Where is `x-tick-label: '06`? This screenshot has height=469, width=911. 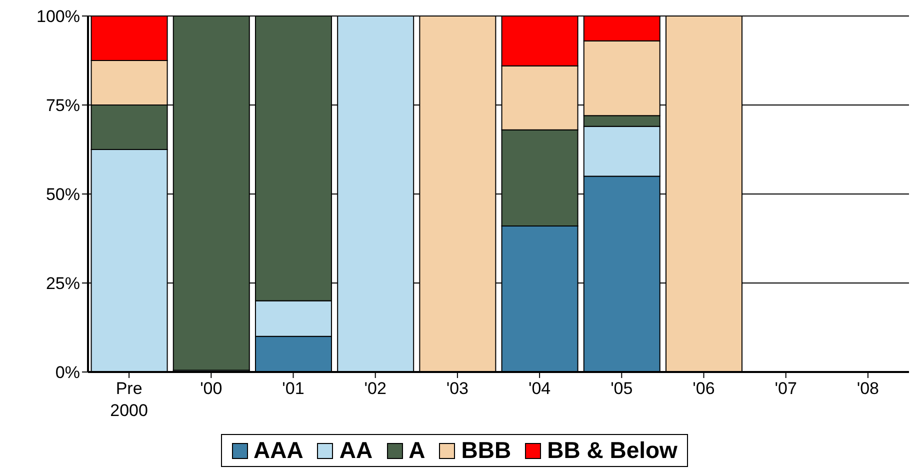 x-tick-label: '06 is located at coordinates (703, 388).